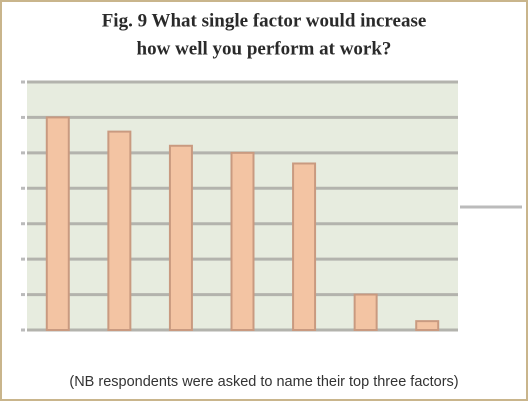 The image size is (528, 401). What do you see at coordinates (264, 20) in the screenshot?
I see `chart-title: Fig. 9 What single factor would increase` at bounding box center [264, 20].